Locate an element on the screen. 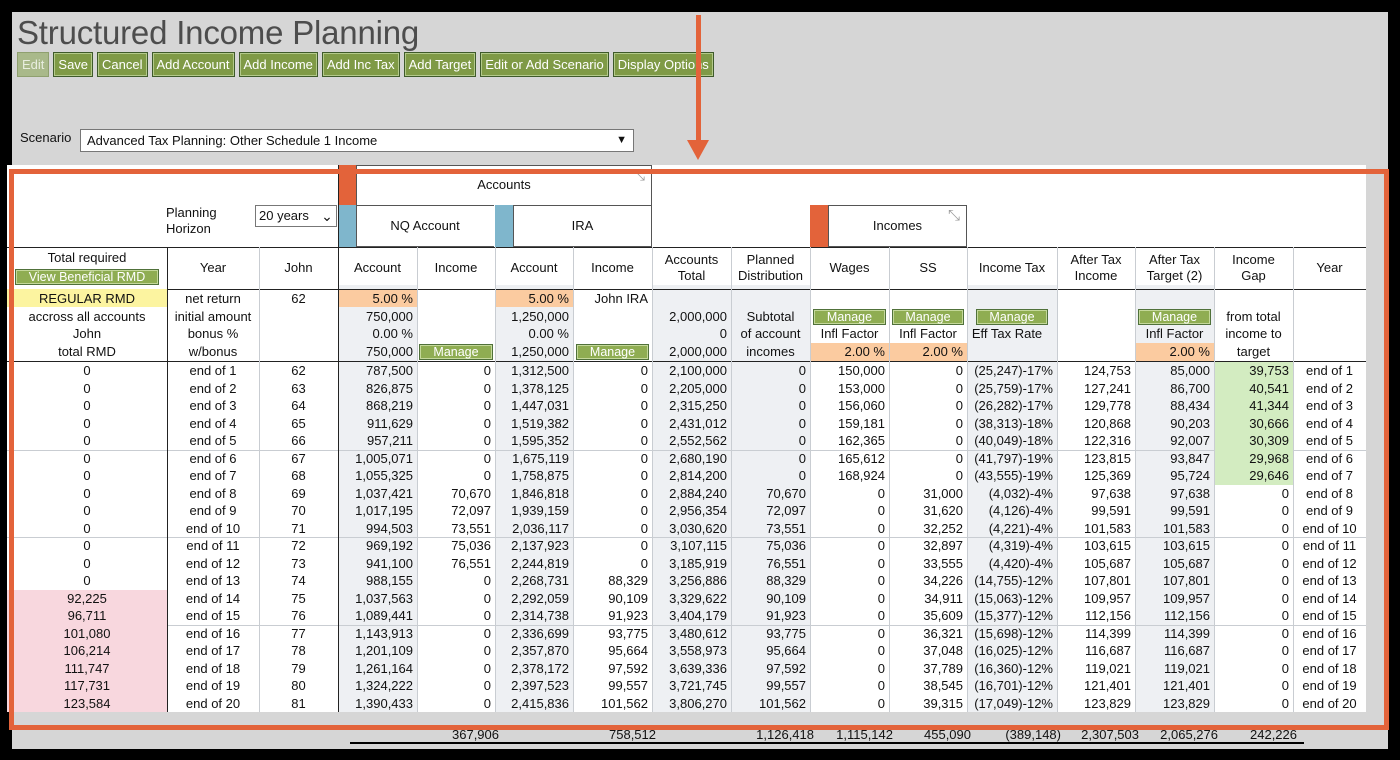  table-cell: 1,261,164 is located at coordinates (384, 668).